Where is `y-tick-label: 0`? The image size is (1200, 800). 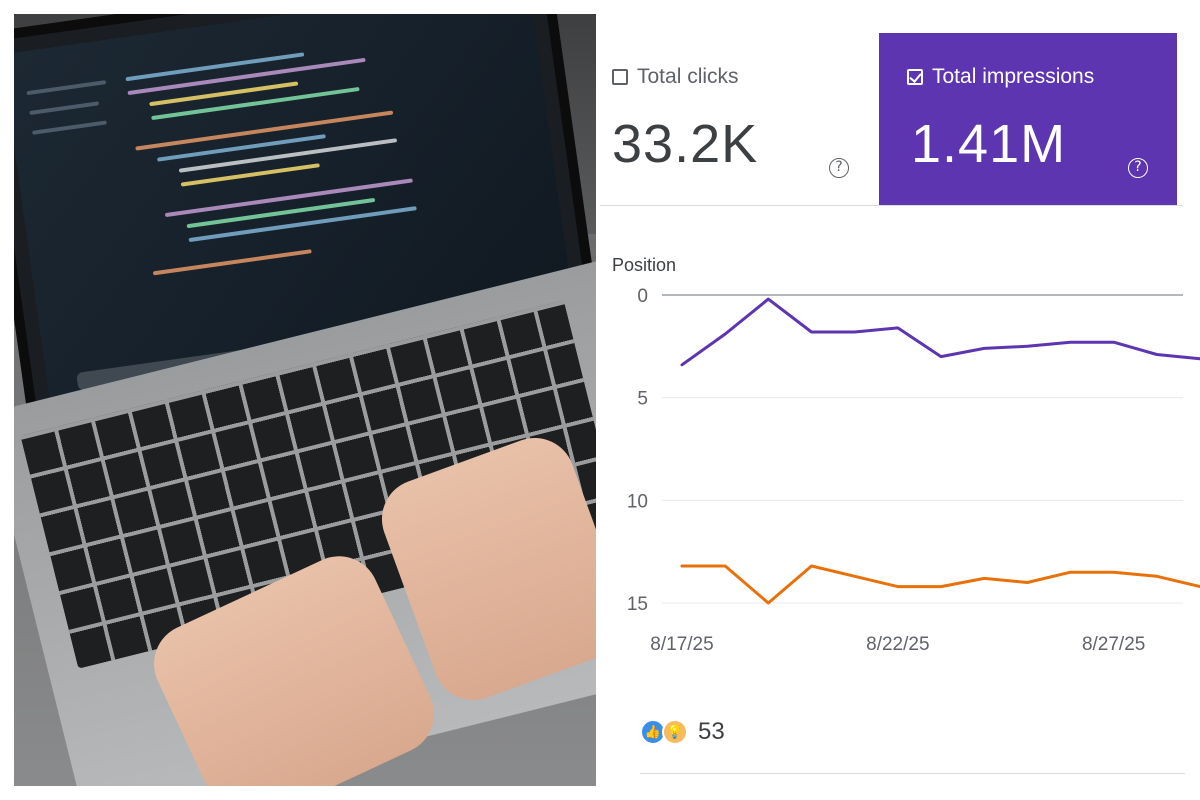
y-tick-label: 0 is located at coordinates (642, 296).